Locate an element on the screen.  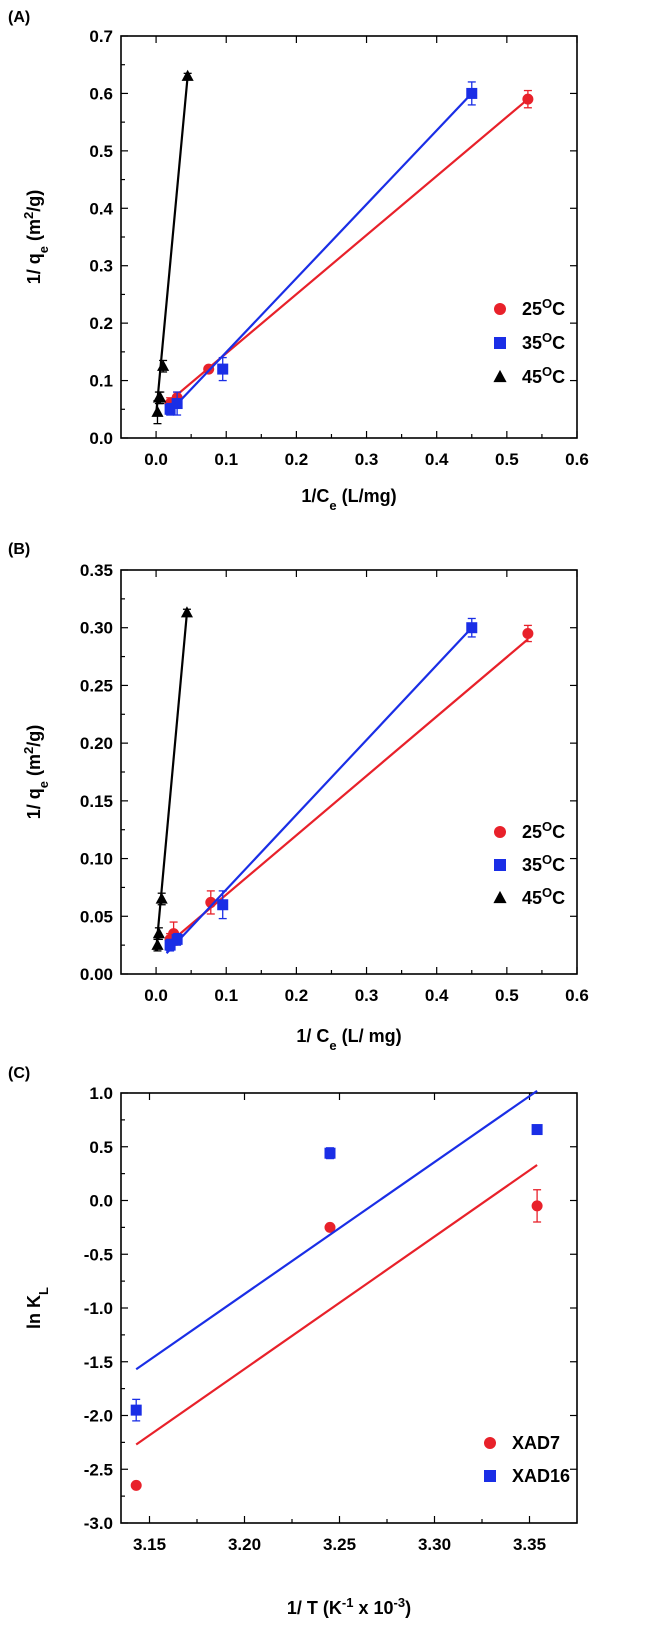
x-tick-label: 3.20 is located at coordinates (244, 1544).